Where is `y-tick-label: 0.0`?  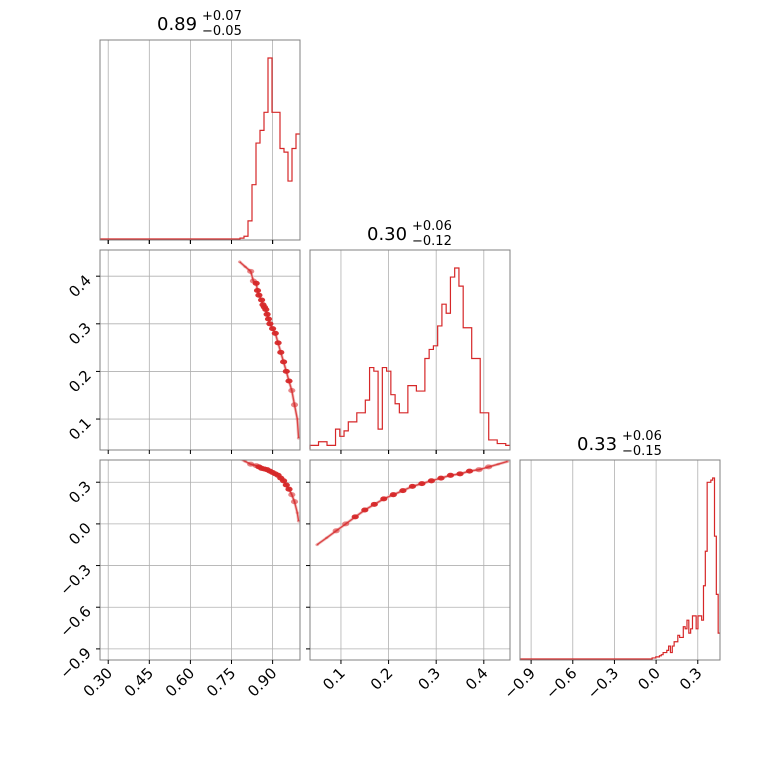 y-tick-label: 0.0 is located at coordinates (80, 534).